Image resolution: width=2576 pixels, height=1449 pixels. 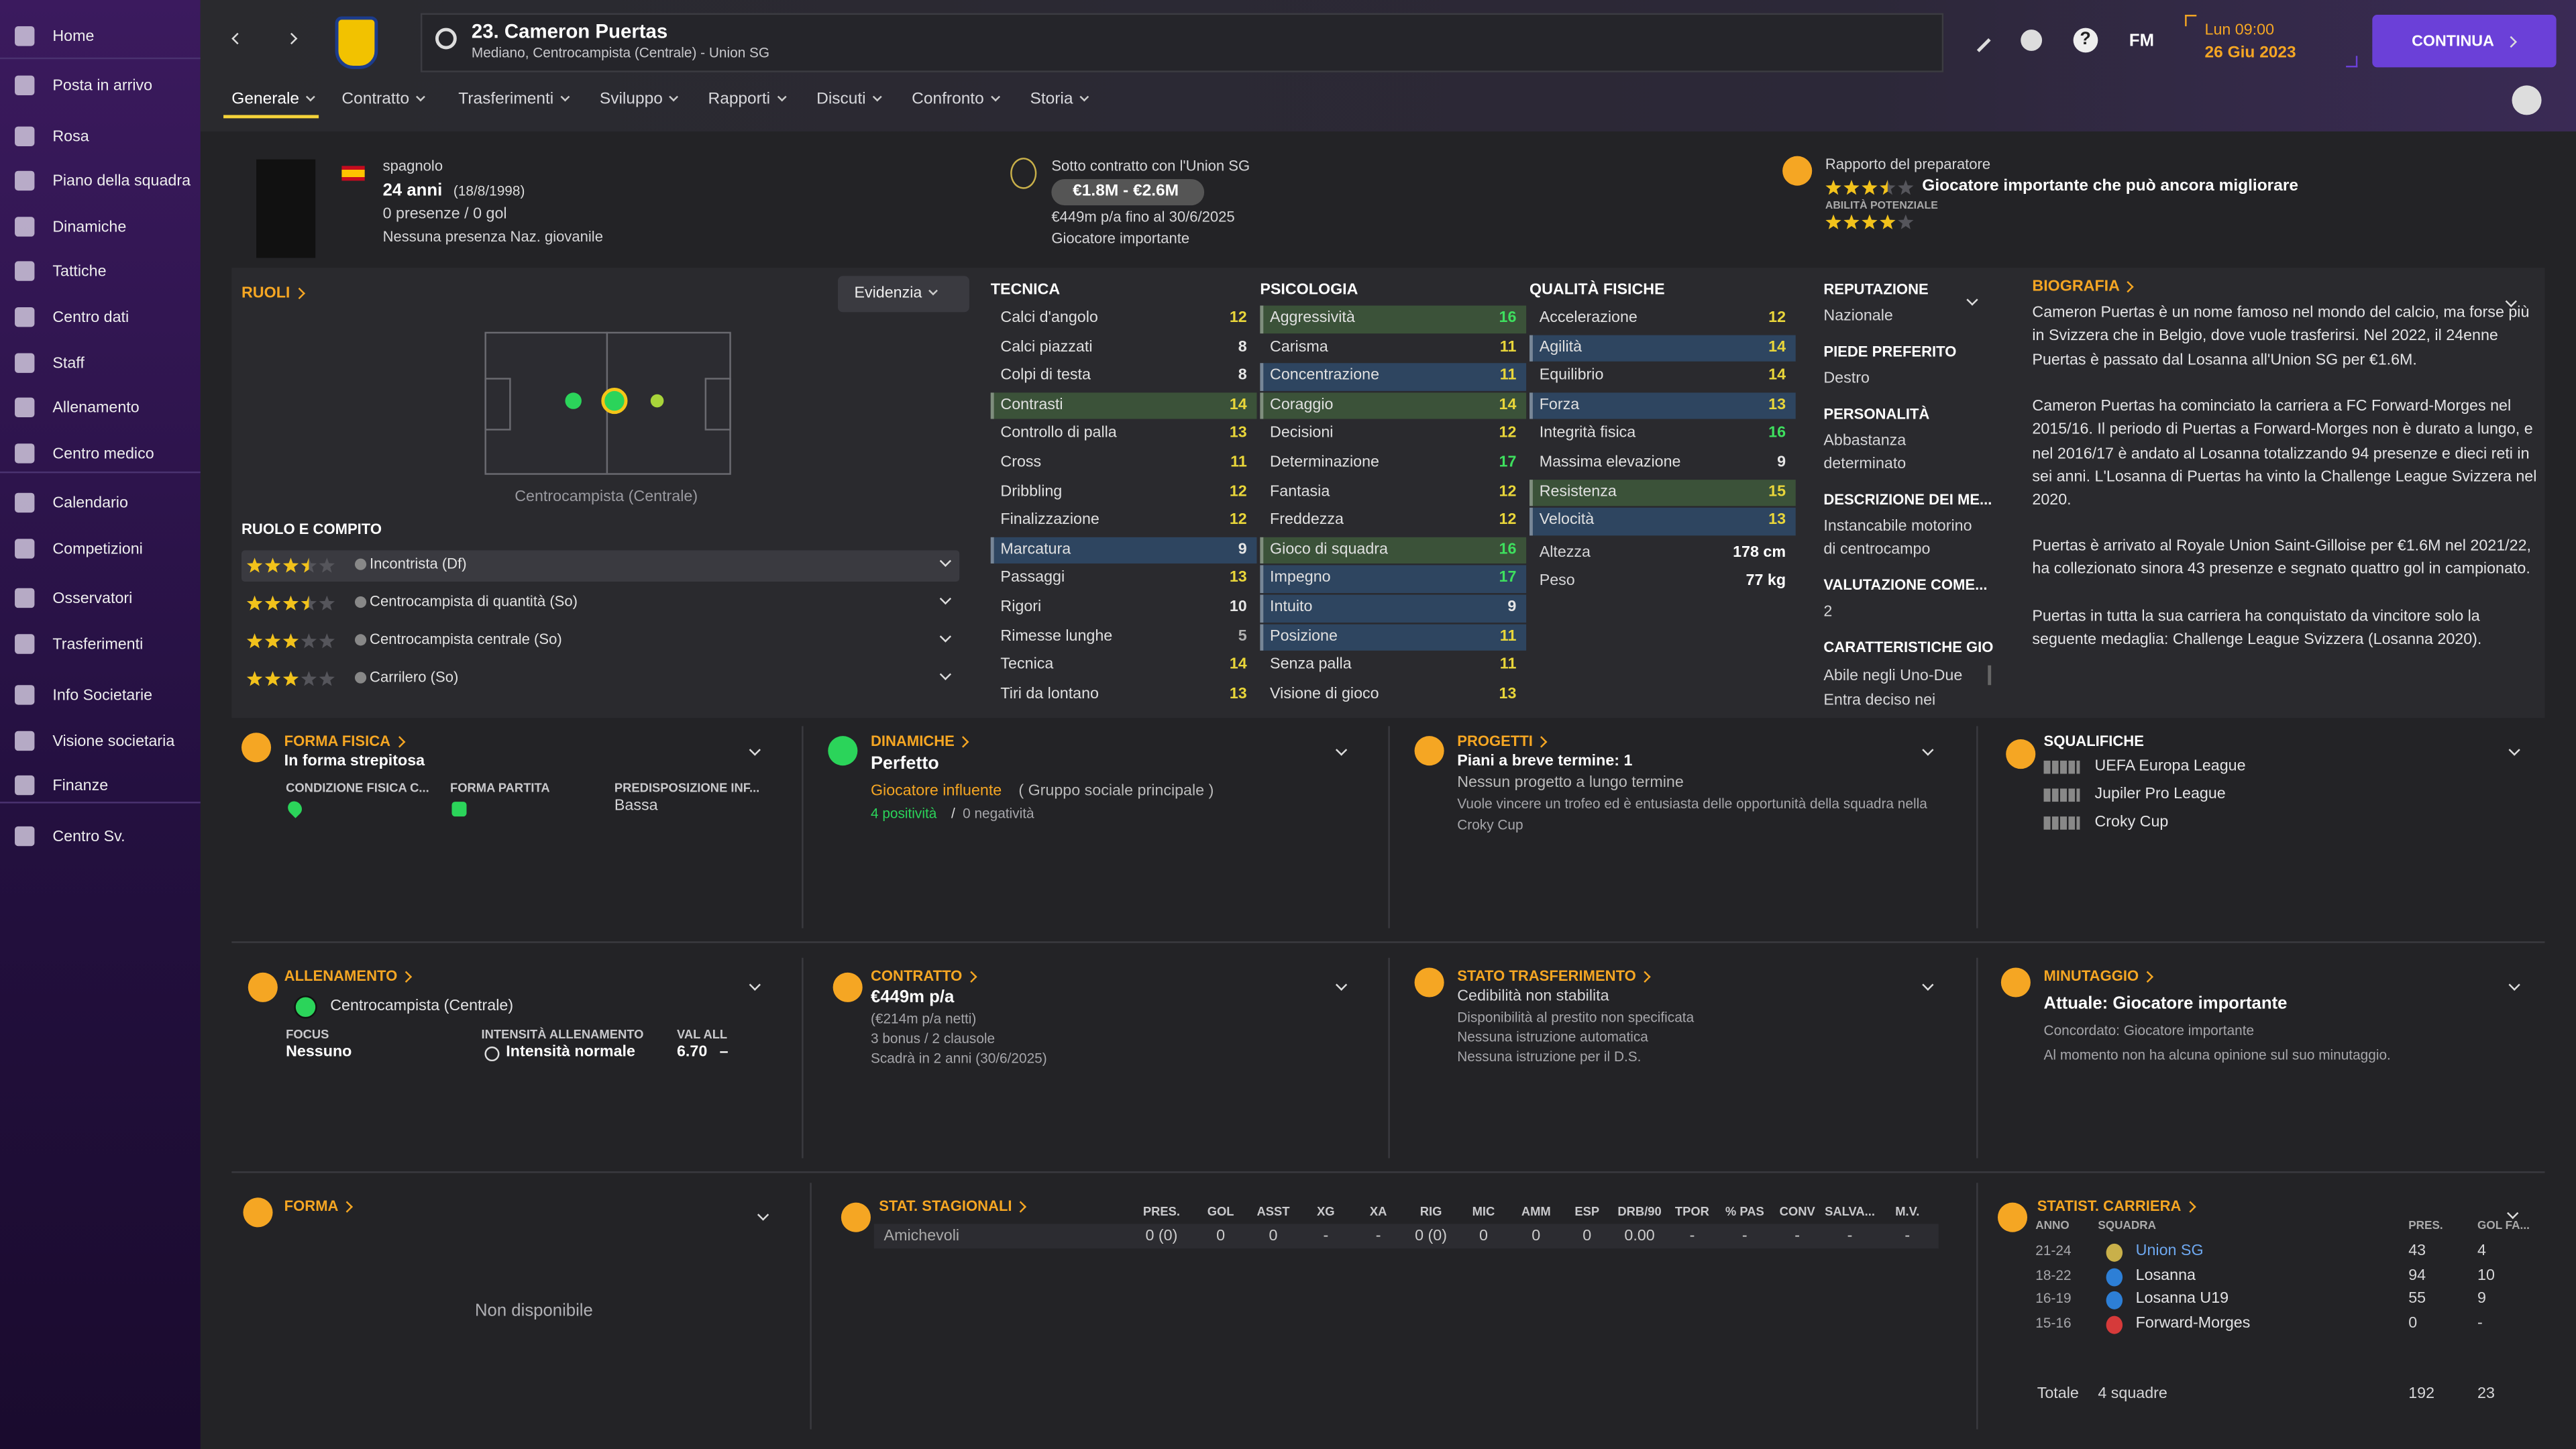 I want to click on headers: XA, so click(x=1378, y=1212).